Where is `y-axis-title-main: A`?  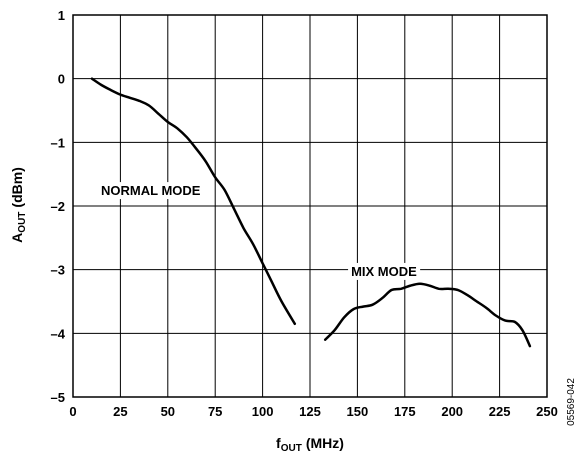 y-axis-title-main: A is located at coordinates (17, 238).